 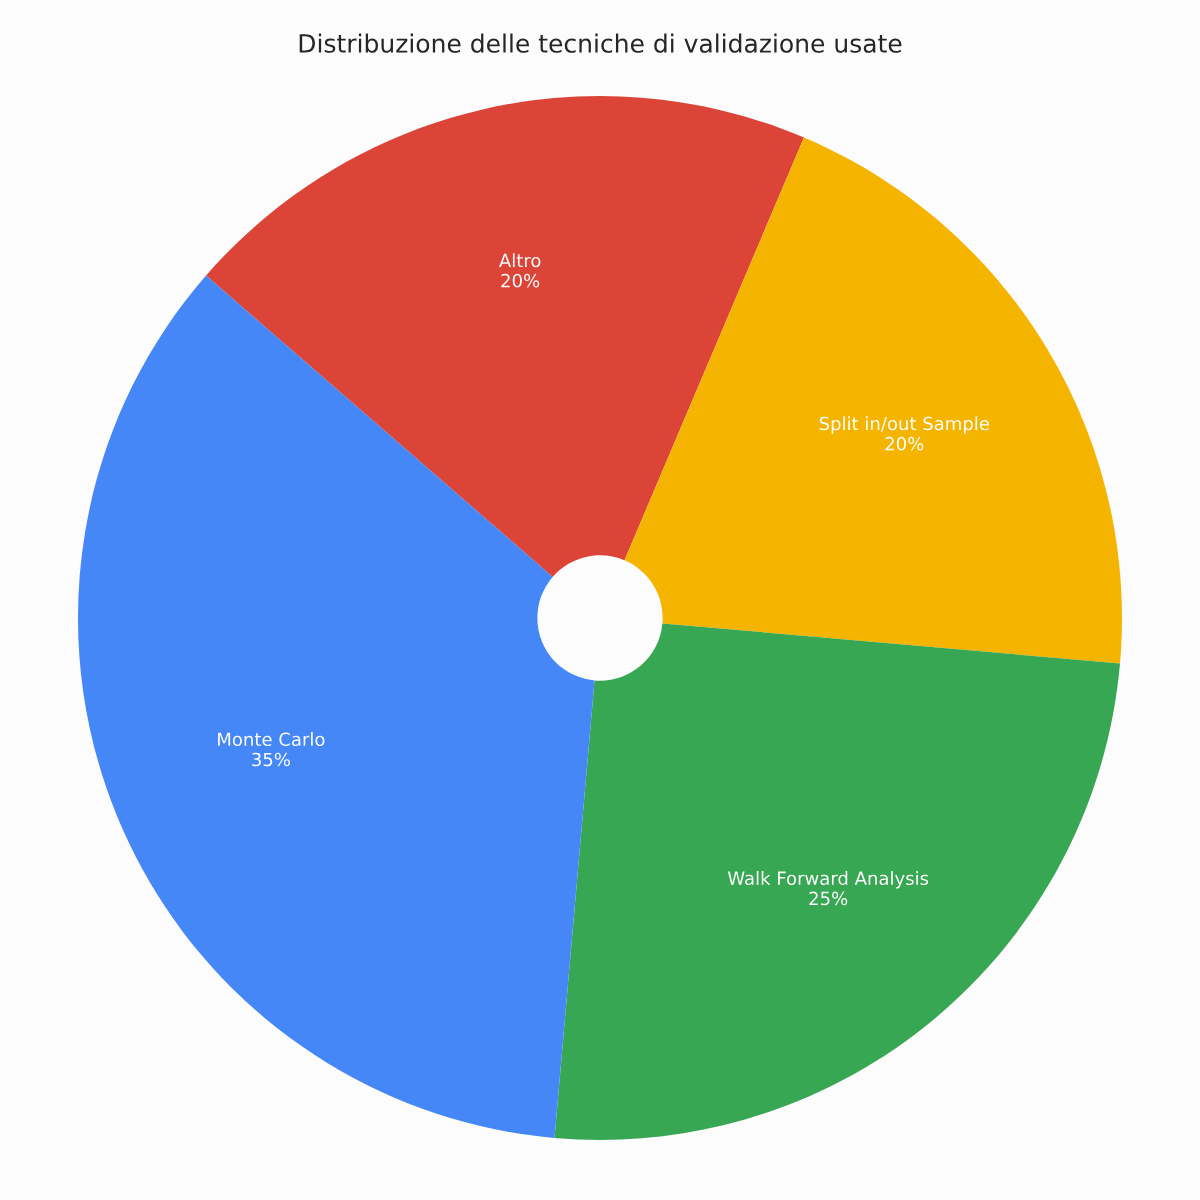 What do you see at coordinates (271, 759) in the screenshot?
I see `data-label: 35%` at bounding box center [271, 759].